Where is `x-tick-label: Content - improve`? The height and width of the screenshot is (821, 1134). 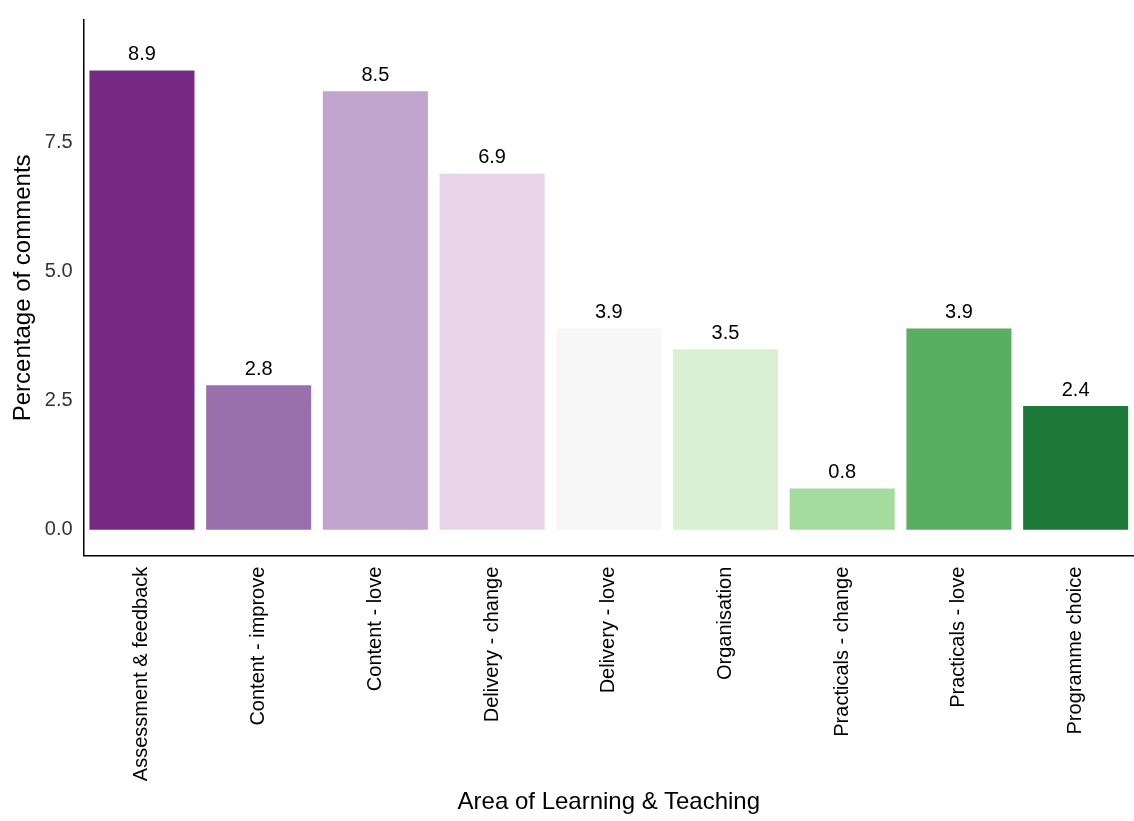
x-tick-label: Content - improve is located at coordinates (257, 646).